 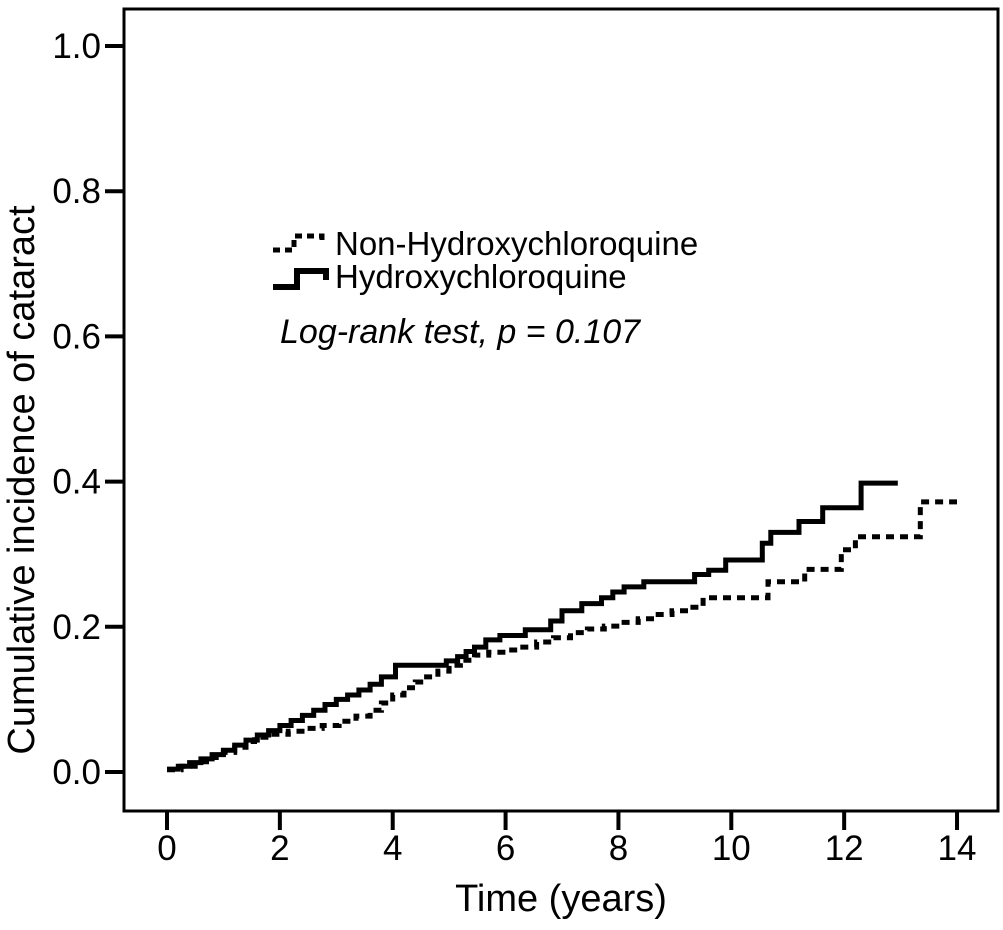 I want to click on y-axis: 0.0 0.2 0.4 0.6 0.8 1.0, so click(x=88, y=409).